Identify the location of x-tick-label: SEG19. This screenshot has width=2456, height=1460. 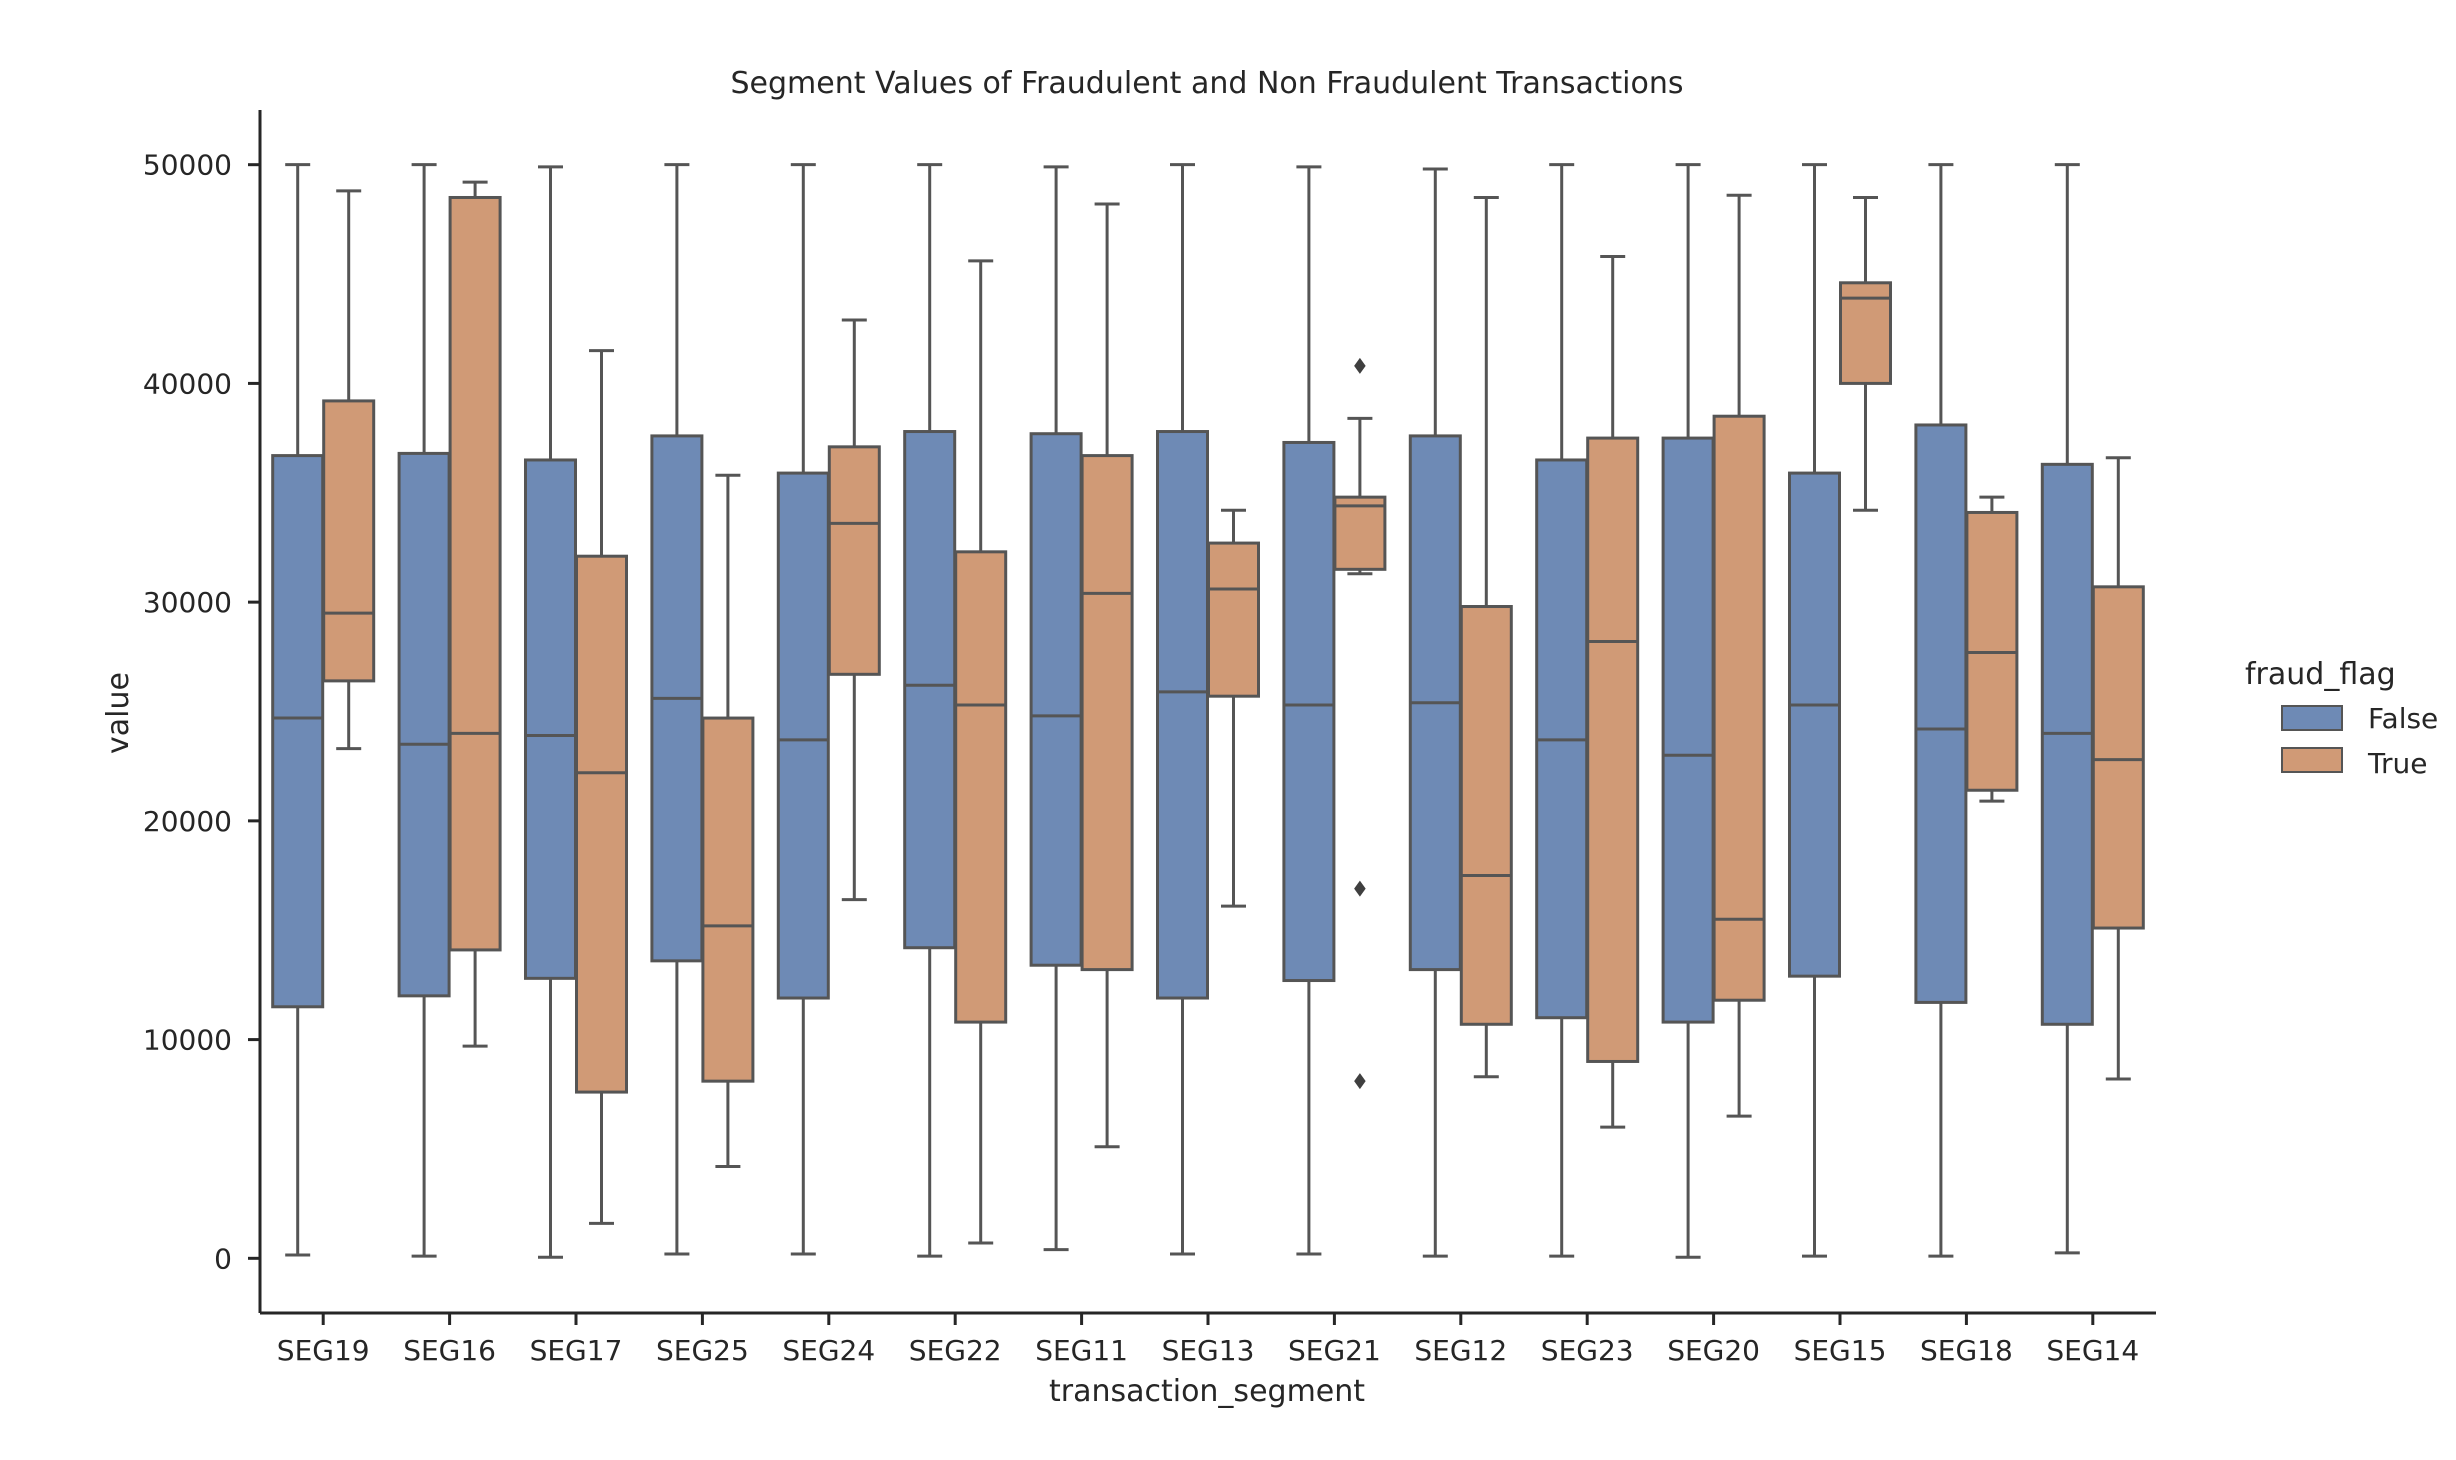
(323, 1350).